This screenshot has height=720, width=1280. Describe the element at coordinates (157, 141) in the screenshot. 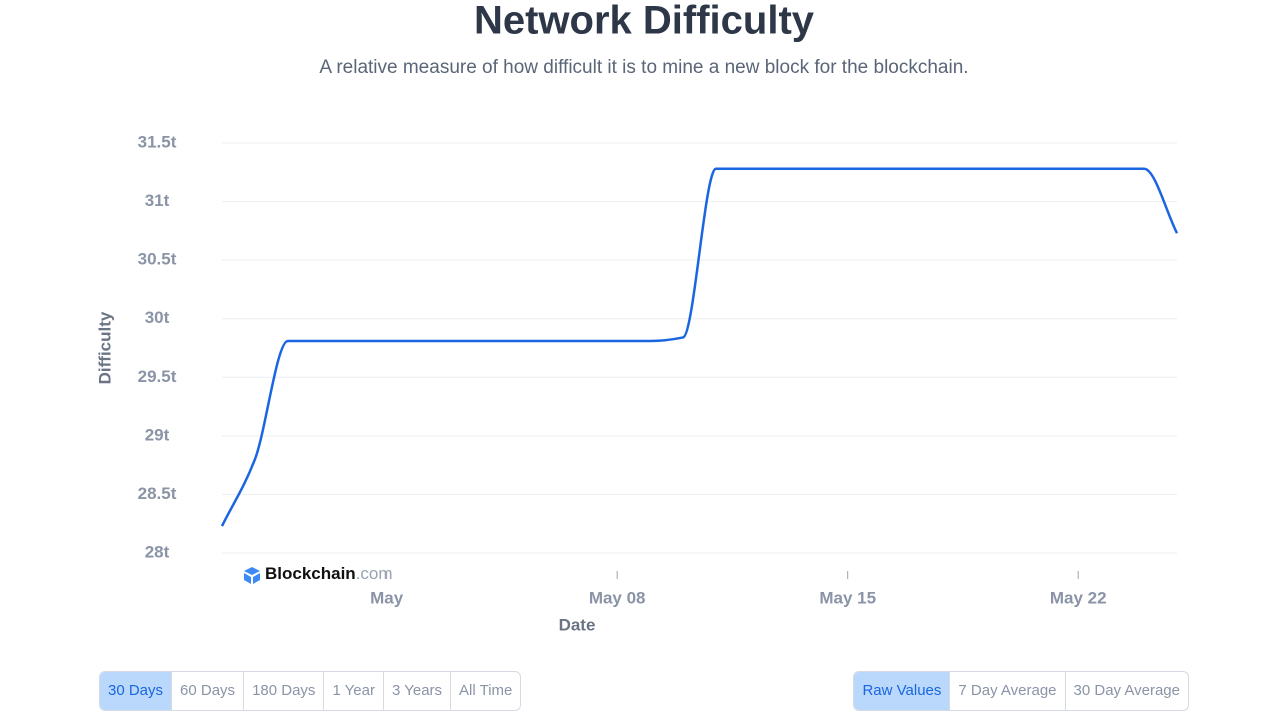

I see `y-tick-label: 31.5t` at that location.